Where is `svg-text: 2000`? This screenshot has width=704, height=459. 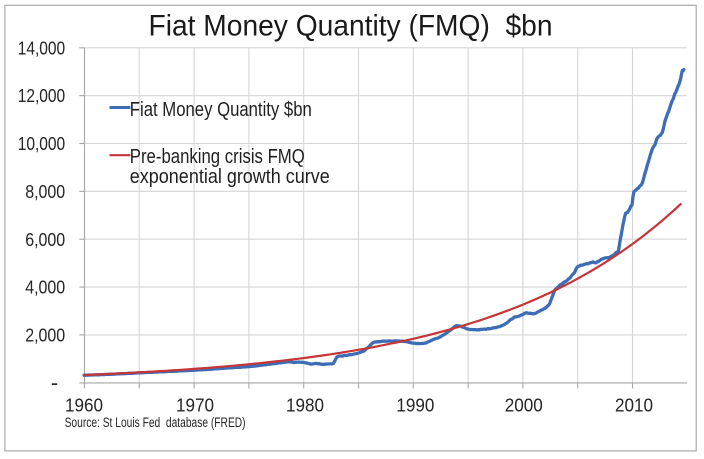 svg-text: 2000 is located at coordinates (524, 405).